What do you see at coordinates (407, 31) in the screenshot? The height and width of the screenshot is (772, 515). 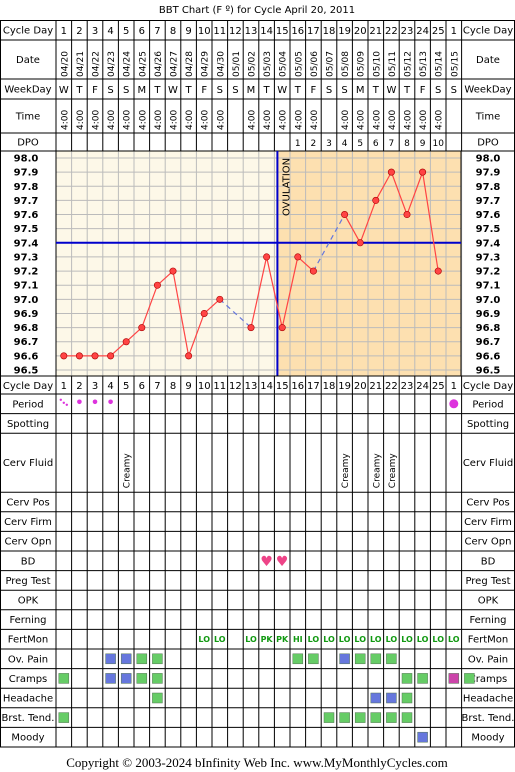 I see `cycle-day-label: 23` at bounding box center [407, 31].